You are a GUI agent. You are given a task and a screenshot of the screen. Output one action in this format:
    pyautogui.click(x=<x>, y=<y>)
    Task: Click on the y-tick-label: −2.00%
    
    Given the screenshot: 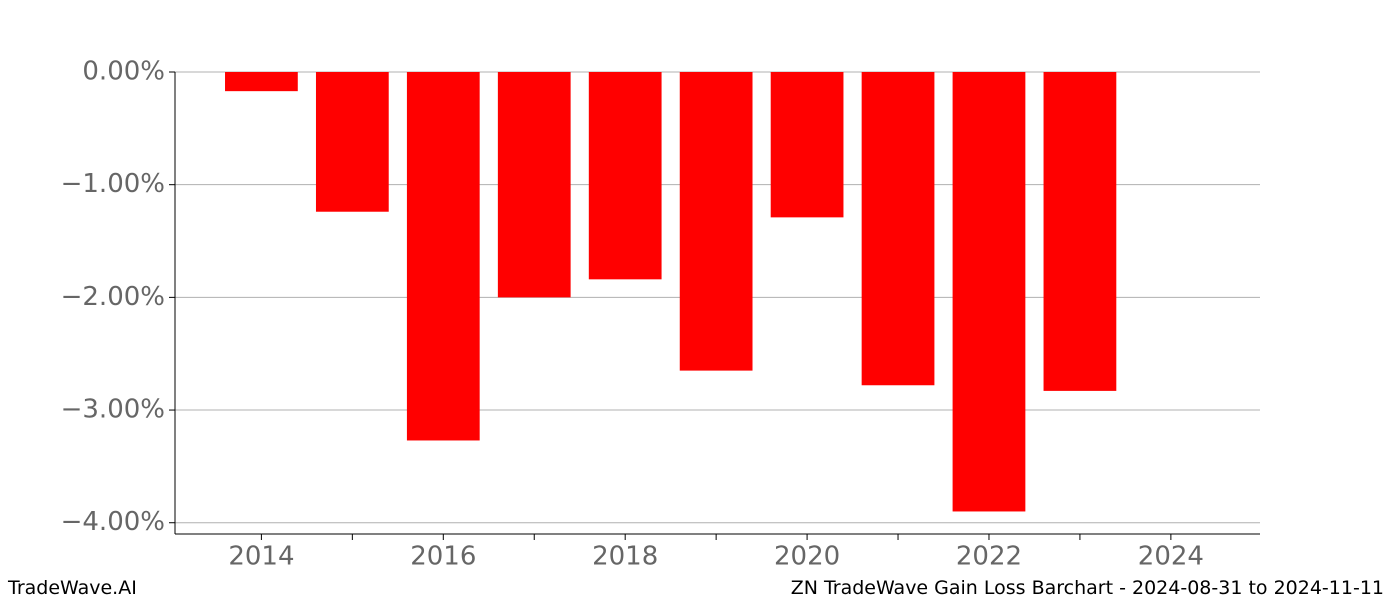 What is the action you would take?
    pyautogui.click(x=113, y=297)
    